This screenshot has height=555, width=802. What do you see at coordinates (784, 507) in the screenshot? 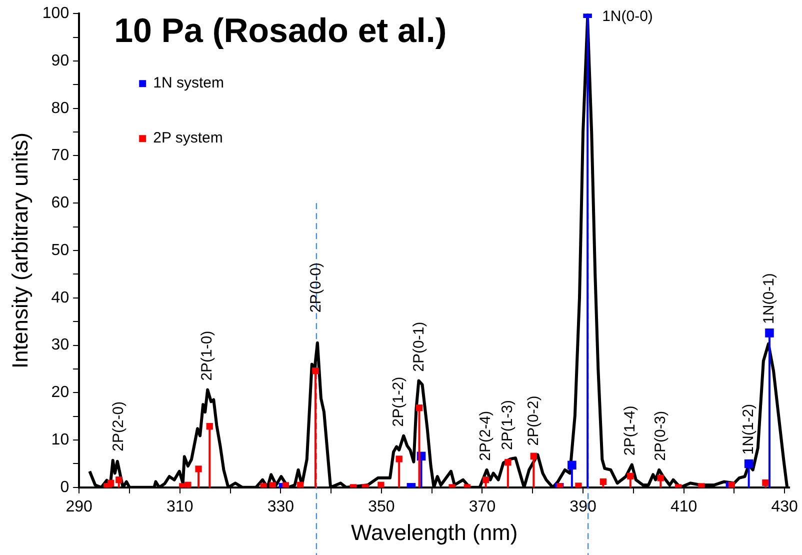
I see `x-tick-label: 430` at bounding box center [784, 507].